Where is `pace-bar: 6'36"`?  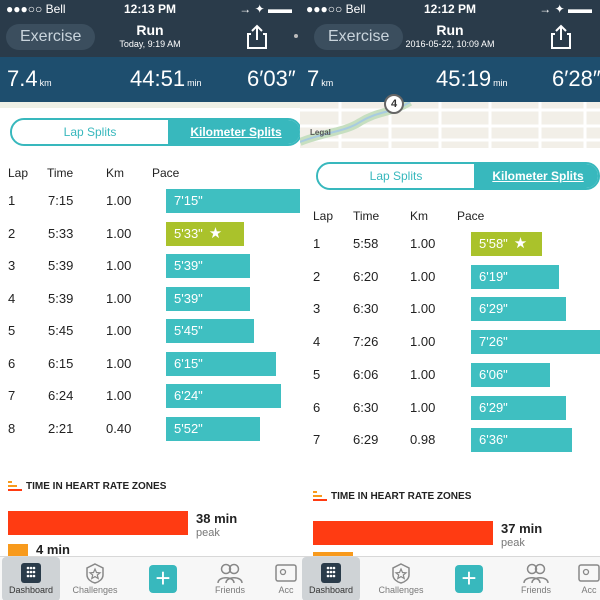
pace-bar: 6'36" is located at coordinates (521, 440).